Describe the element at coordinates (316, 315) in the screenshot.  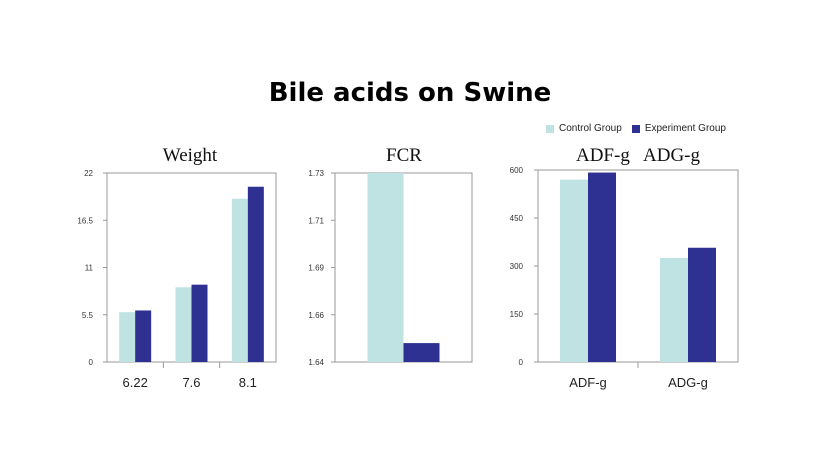
I see `y-tick-label: 1.66` at that location.